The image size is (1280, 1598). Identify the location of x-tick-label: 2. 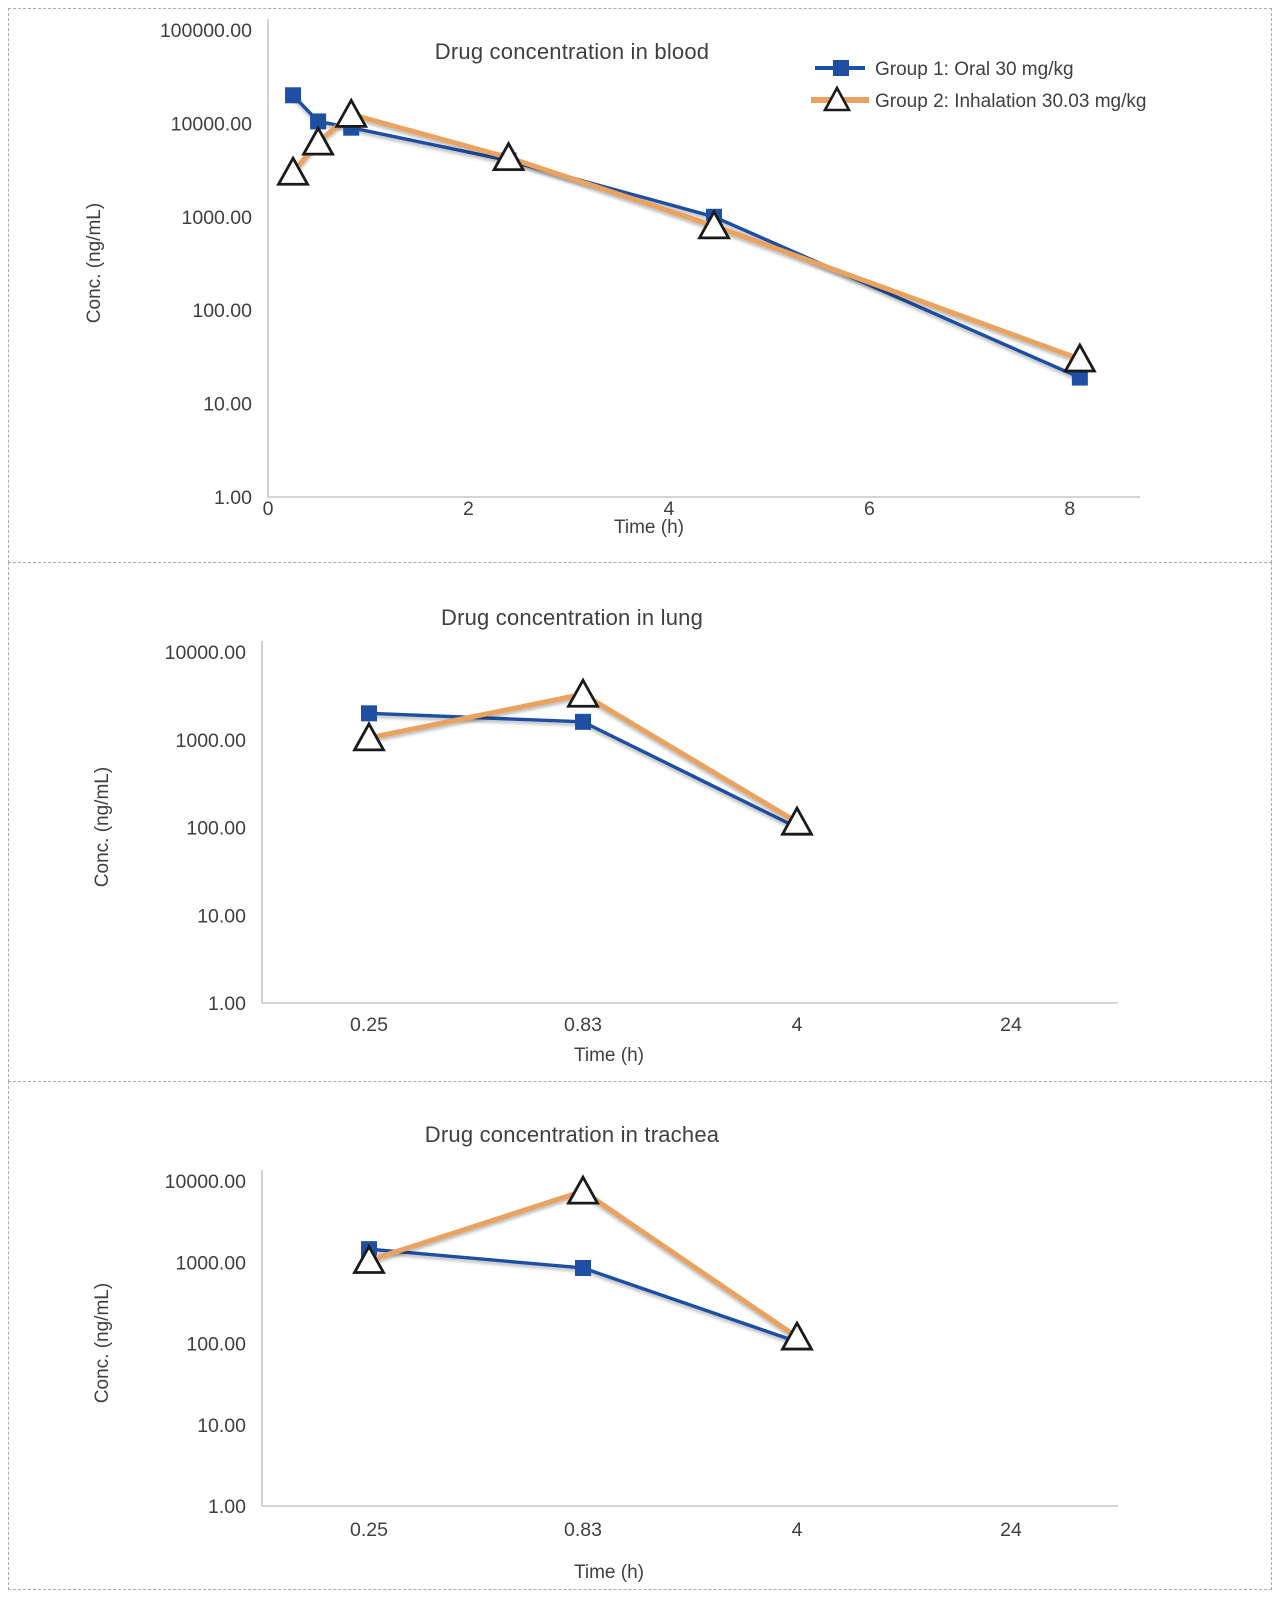
(468, 509).